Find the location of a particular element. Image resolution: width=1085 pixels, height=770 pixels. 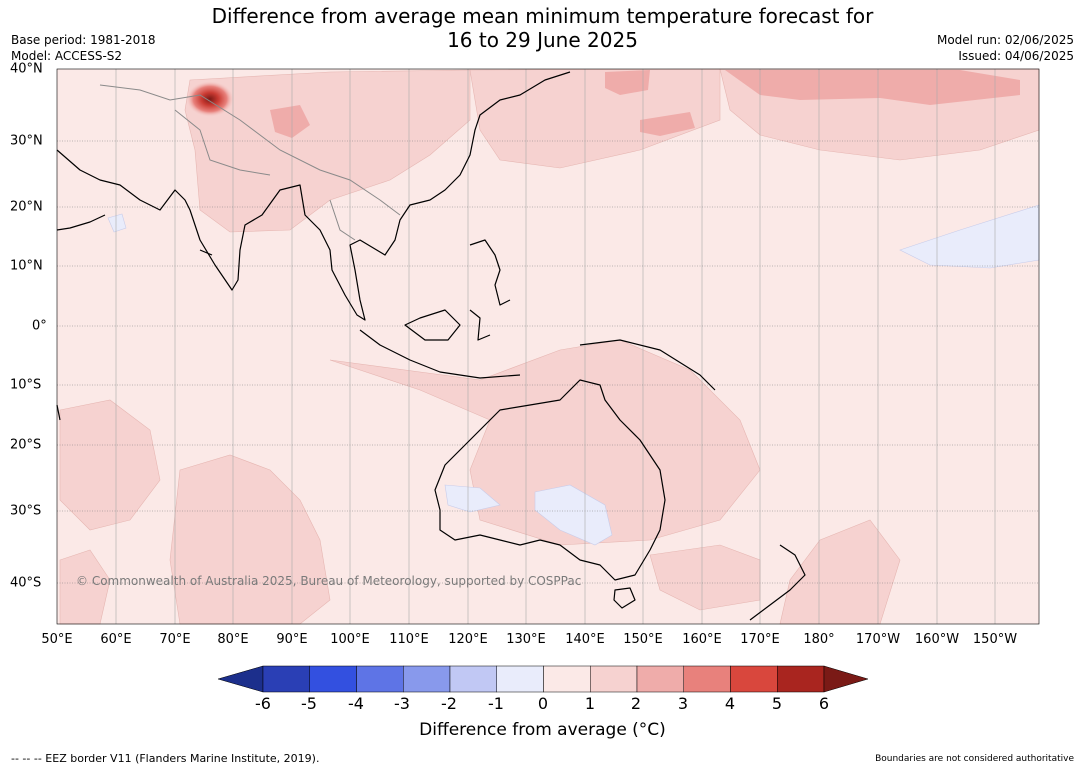

lon-label: 150°W is located at coordinates (995, 639).